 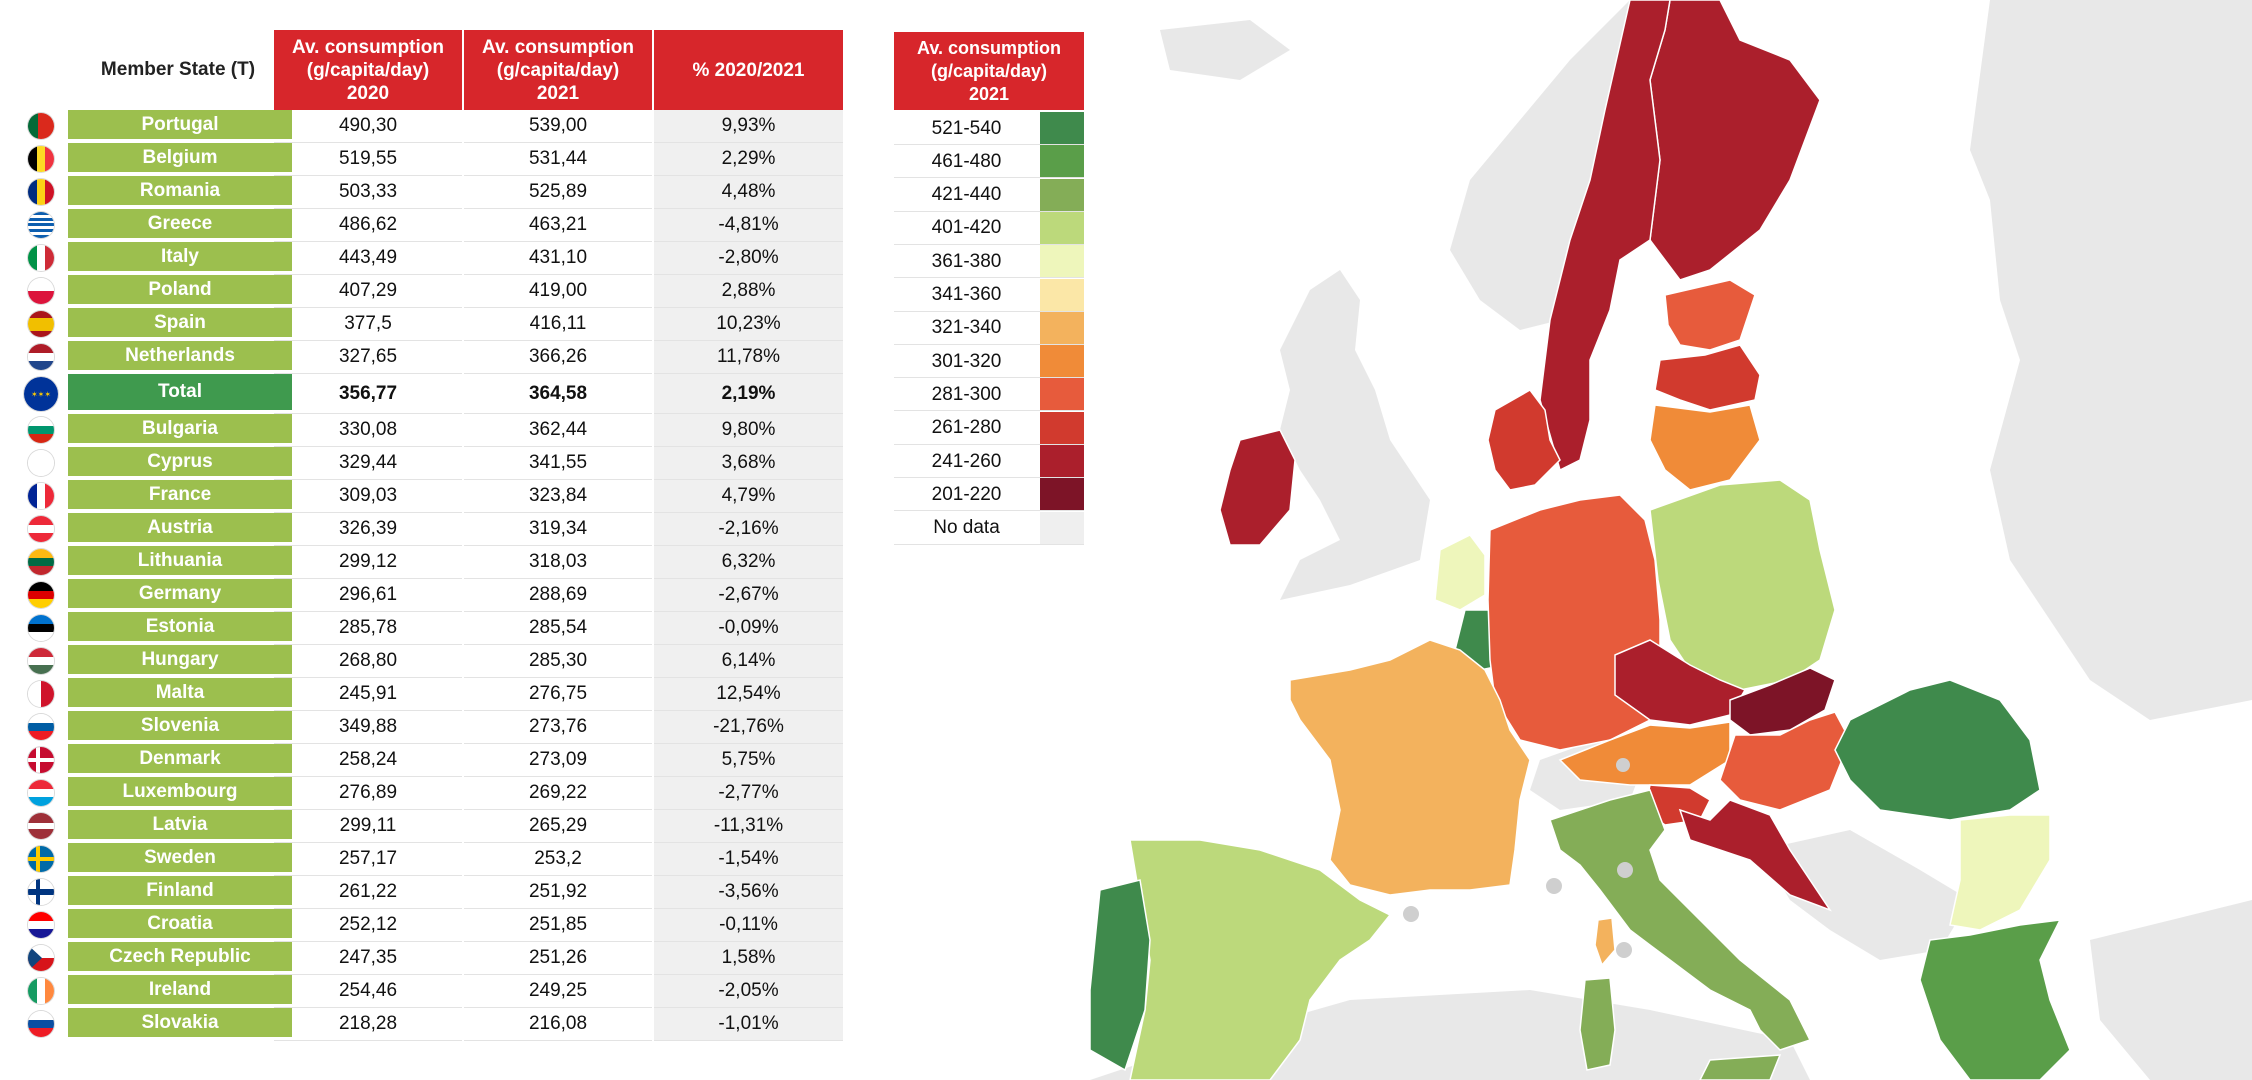 What do you see at coordinates (558, 225) in the screenshot?
I see `value-2021: 463,21` at bounding box center [558, 225].